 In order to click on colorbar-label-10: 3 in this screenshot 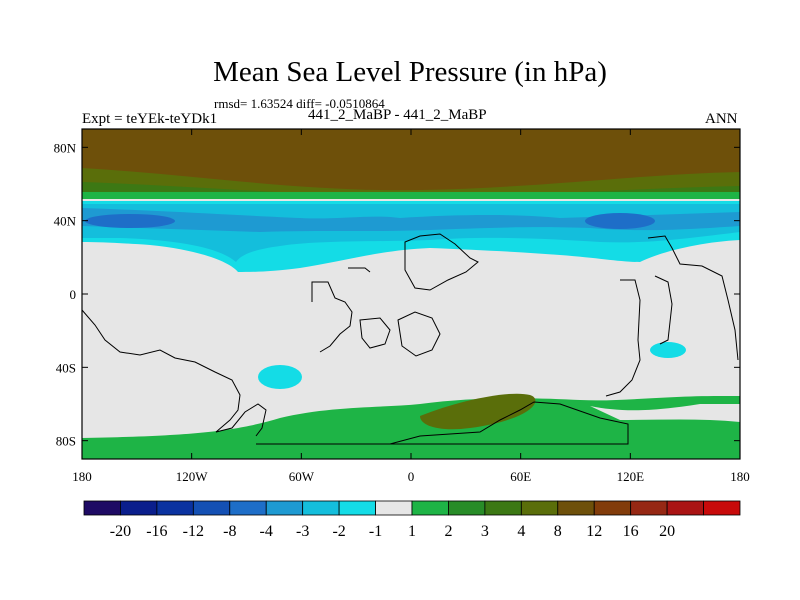, I will do `click(485, 531)`.